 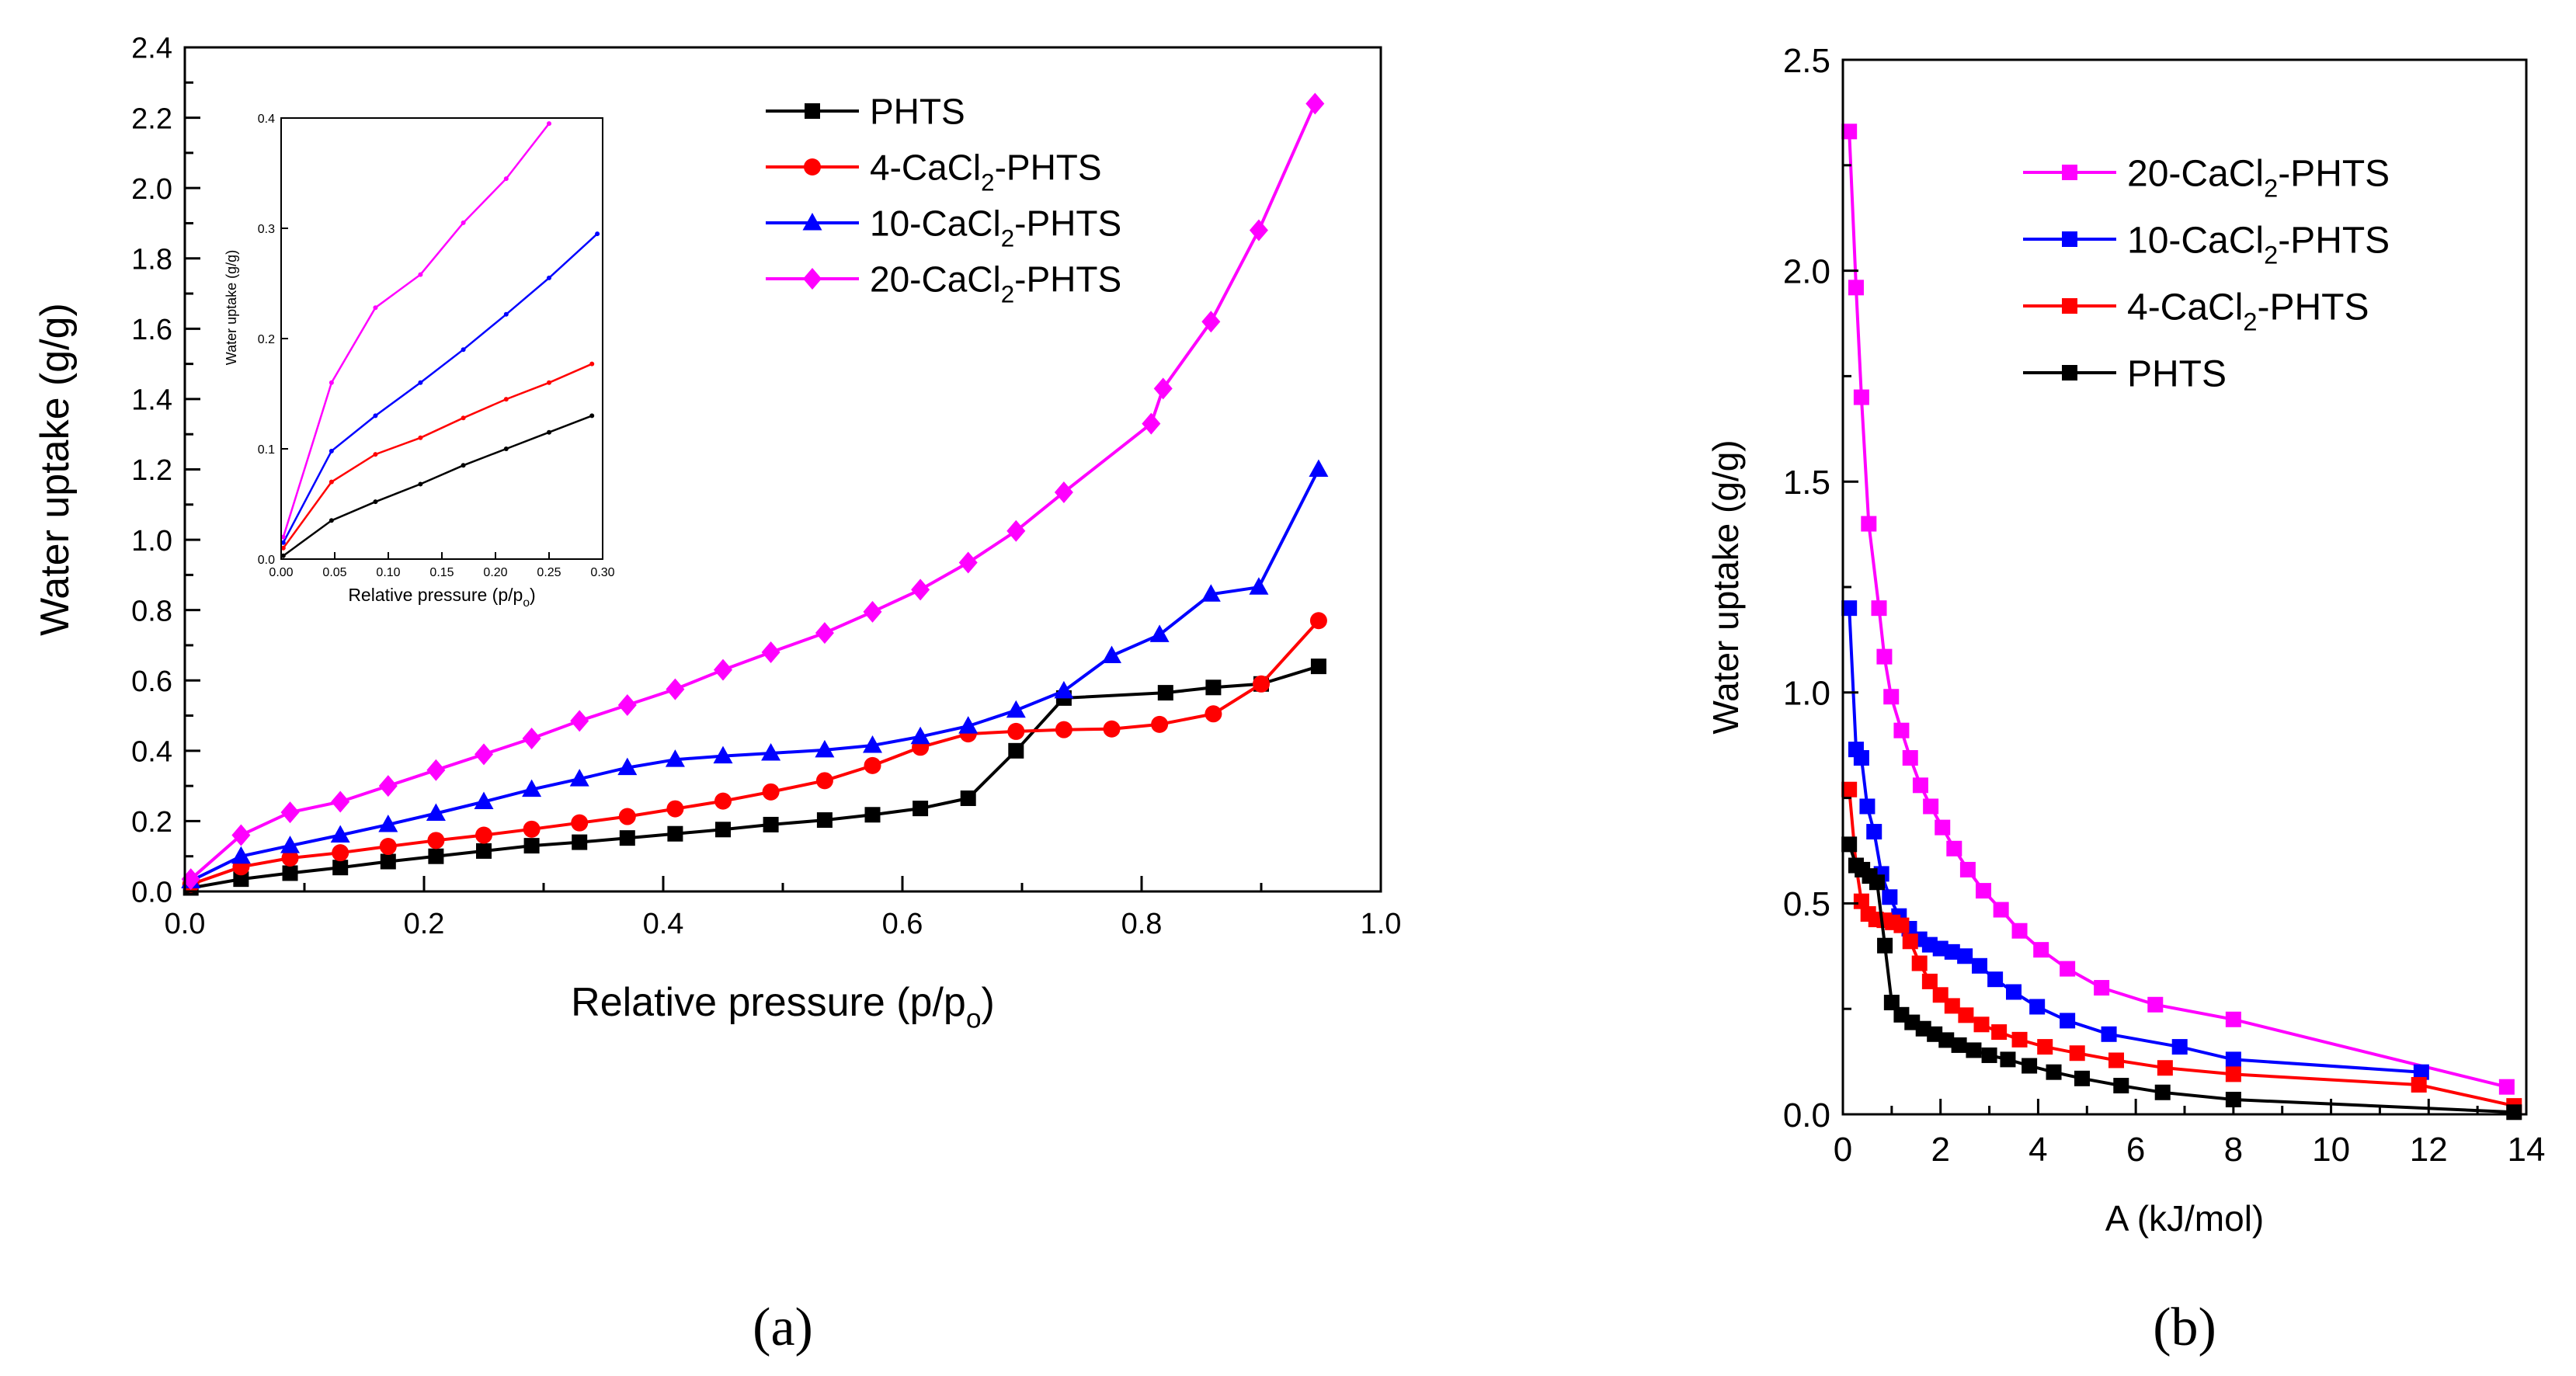 I want to click on inset-y-tick-label: 0.3, so click(x=266, y=230).